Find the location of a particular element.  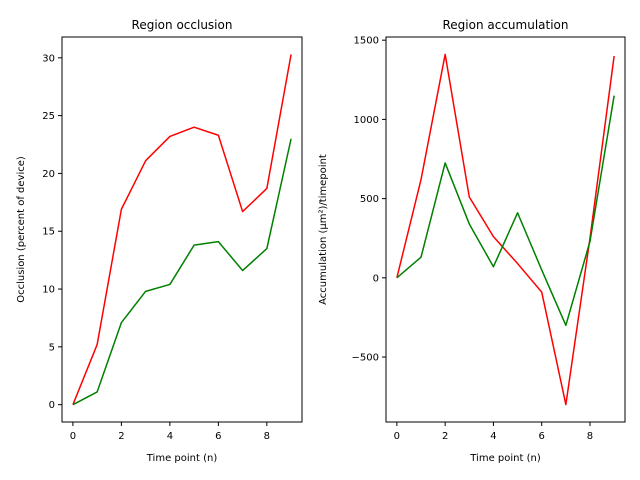

y-tick-label: 1500 is located at coordinates (366, 41).